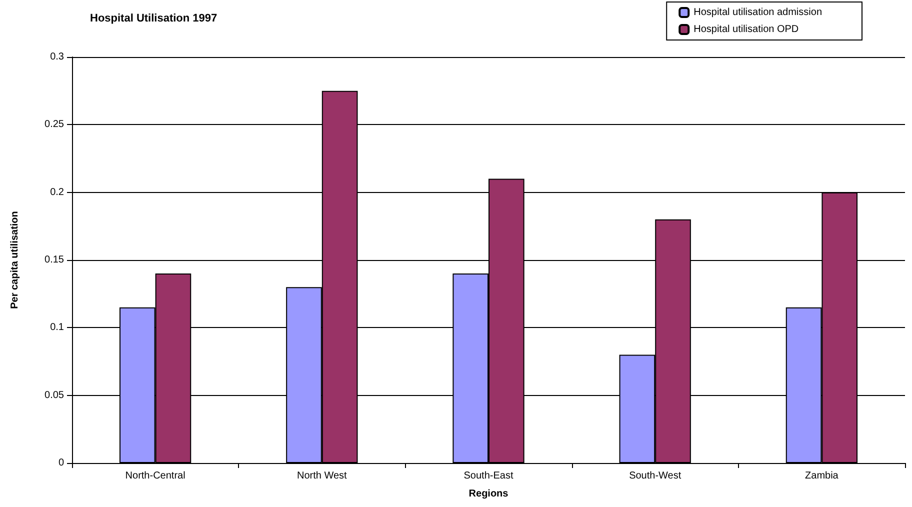  I want to click on y-tick-label: 0.1, so click(57, 328).